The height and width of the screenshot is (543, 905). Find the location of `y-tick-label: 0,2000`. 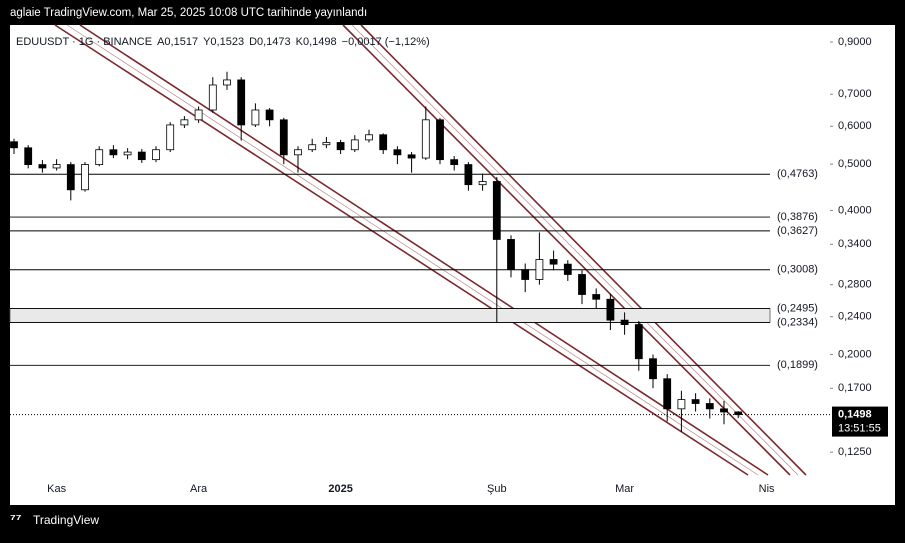

y-tick-label: 0,2000 is located at coordinates (855, 354).